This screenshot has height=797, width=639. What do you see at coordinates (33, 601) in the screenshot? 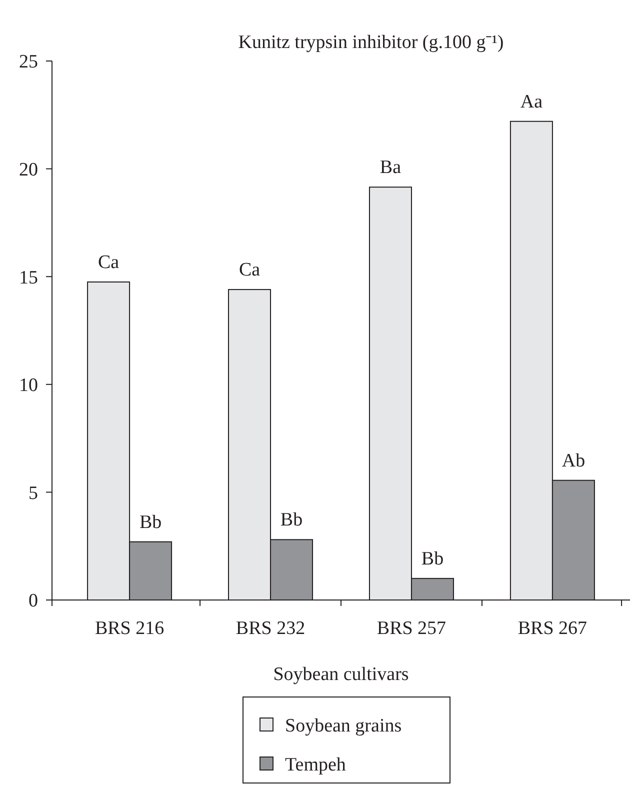
I see `y-tick-label: 0` at bounding box center [33, 601].